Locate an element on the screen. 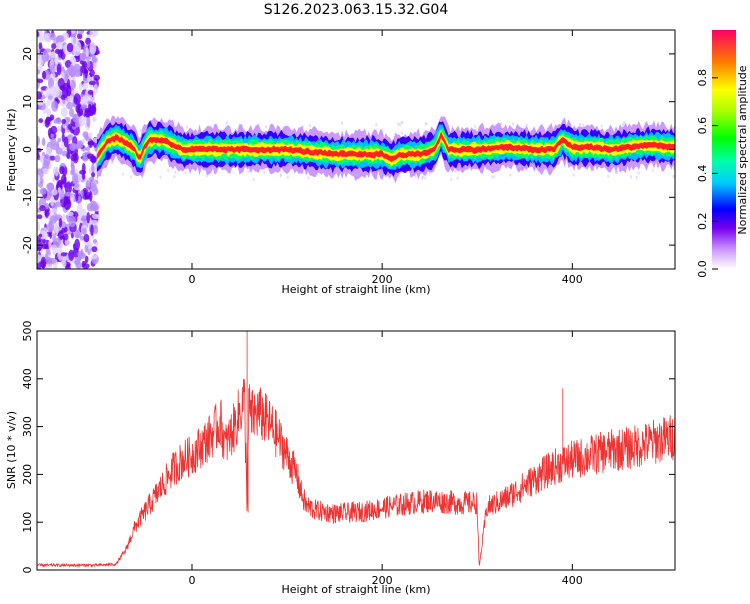  y-tick-label: 10 is located at coordinates (27, 102).